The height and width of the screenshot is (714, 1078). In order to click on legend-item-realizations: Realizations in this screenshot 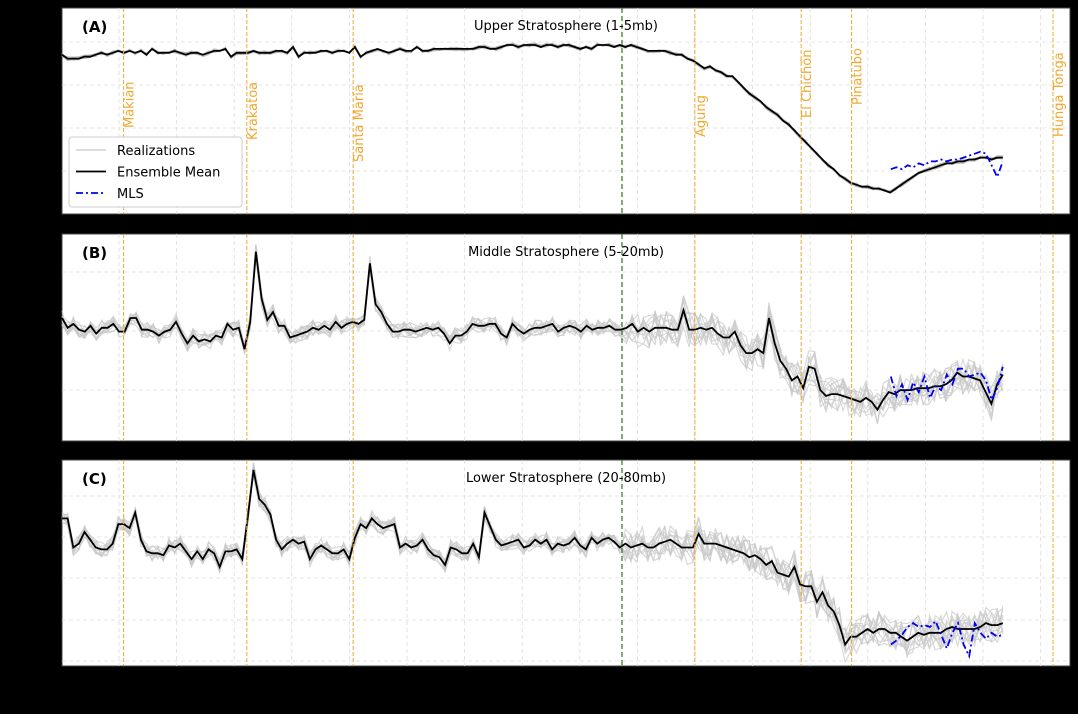, I will do `click(135, 151)`.